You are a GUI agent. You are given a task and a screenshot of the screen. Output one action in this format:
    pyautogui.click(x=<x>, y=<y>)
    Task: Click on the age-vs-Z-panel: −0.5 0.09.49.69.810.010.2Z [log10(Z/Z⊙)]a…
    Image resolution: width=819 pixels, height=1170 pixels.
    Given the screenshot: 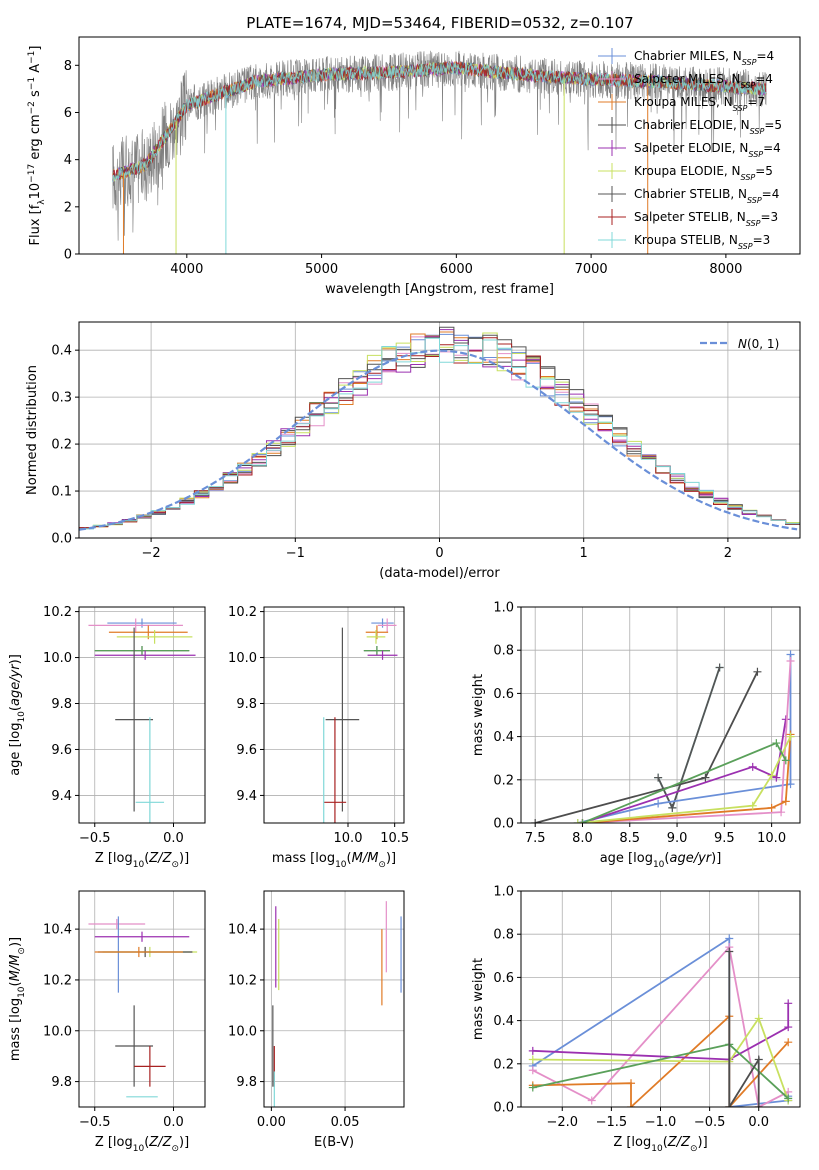 What is the action you would take?
    pyautogui.click(x=107, y=737)
    